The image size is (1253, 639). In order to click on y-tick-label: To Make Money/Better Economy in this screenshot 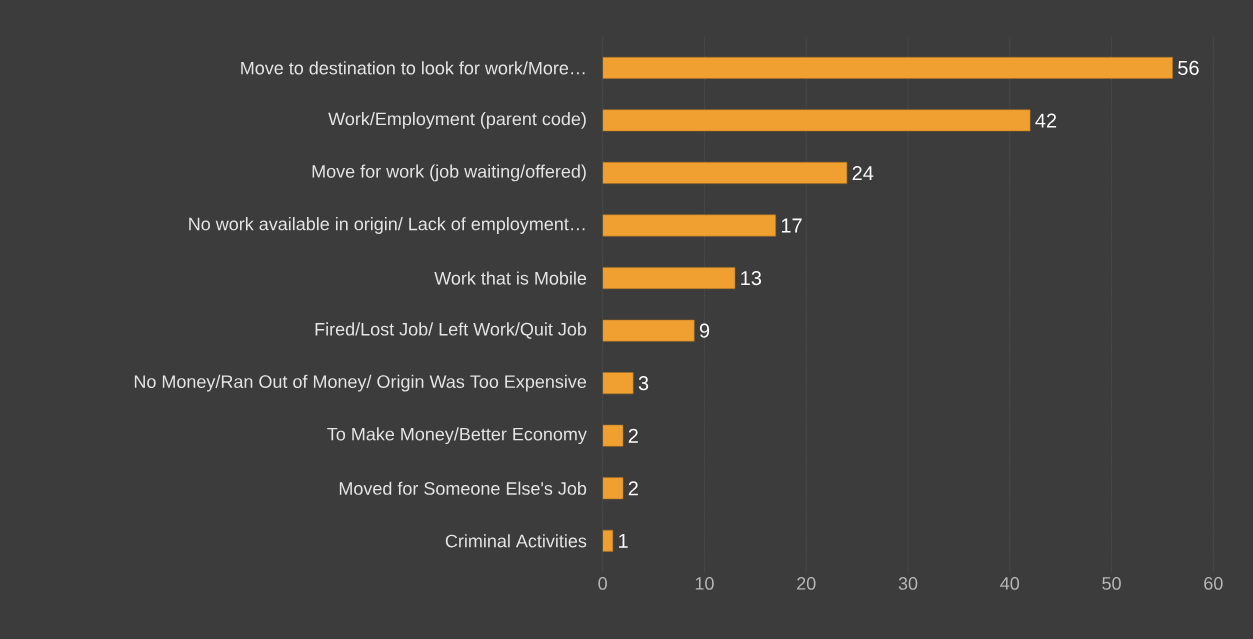, I will do `click(457, 436)`.